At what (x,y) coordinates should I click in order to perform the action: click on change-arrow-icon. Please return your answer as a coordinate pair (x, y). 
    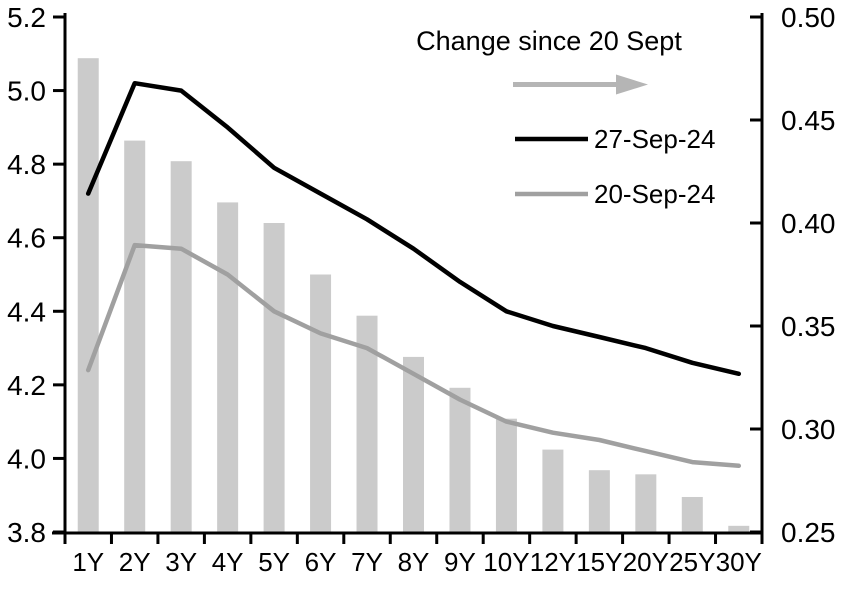
    Looking at the image, I should click on (580, 84).